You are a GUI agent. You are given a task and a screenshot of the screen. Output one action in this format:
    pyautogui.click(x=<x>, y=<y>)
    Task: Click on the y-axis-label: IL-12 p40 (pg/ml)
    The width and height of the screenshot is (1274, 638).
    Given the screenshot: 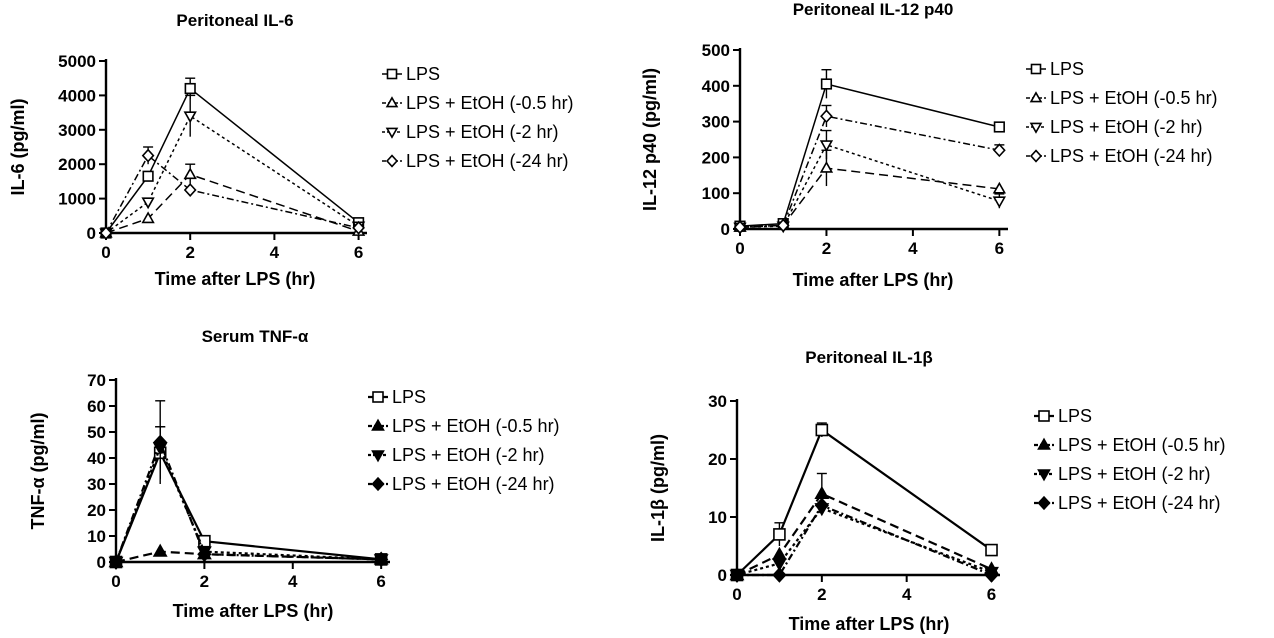 What is the action you would take?
    pyautogui.click(x=650, y=139)
    